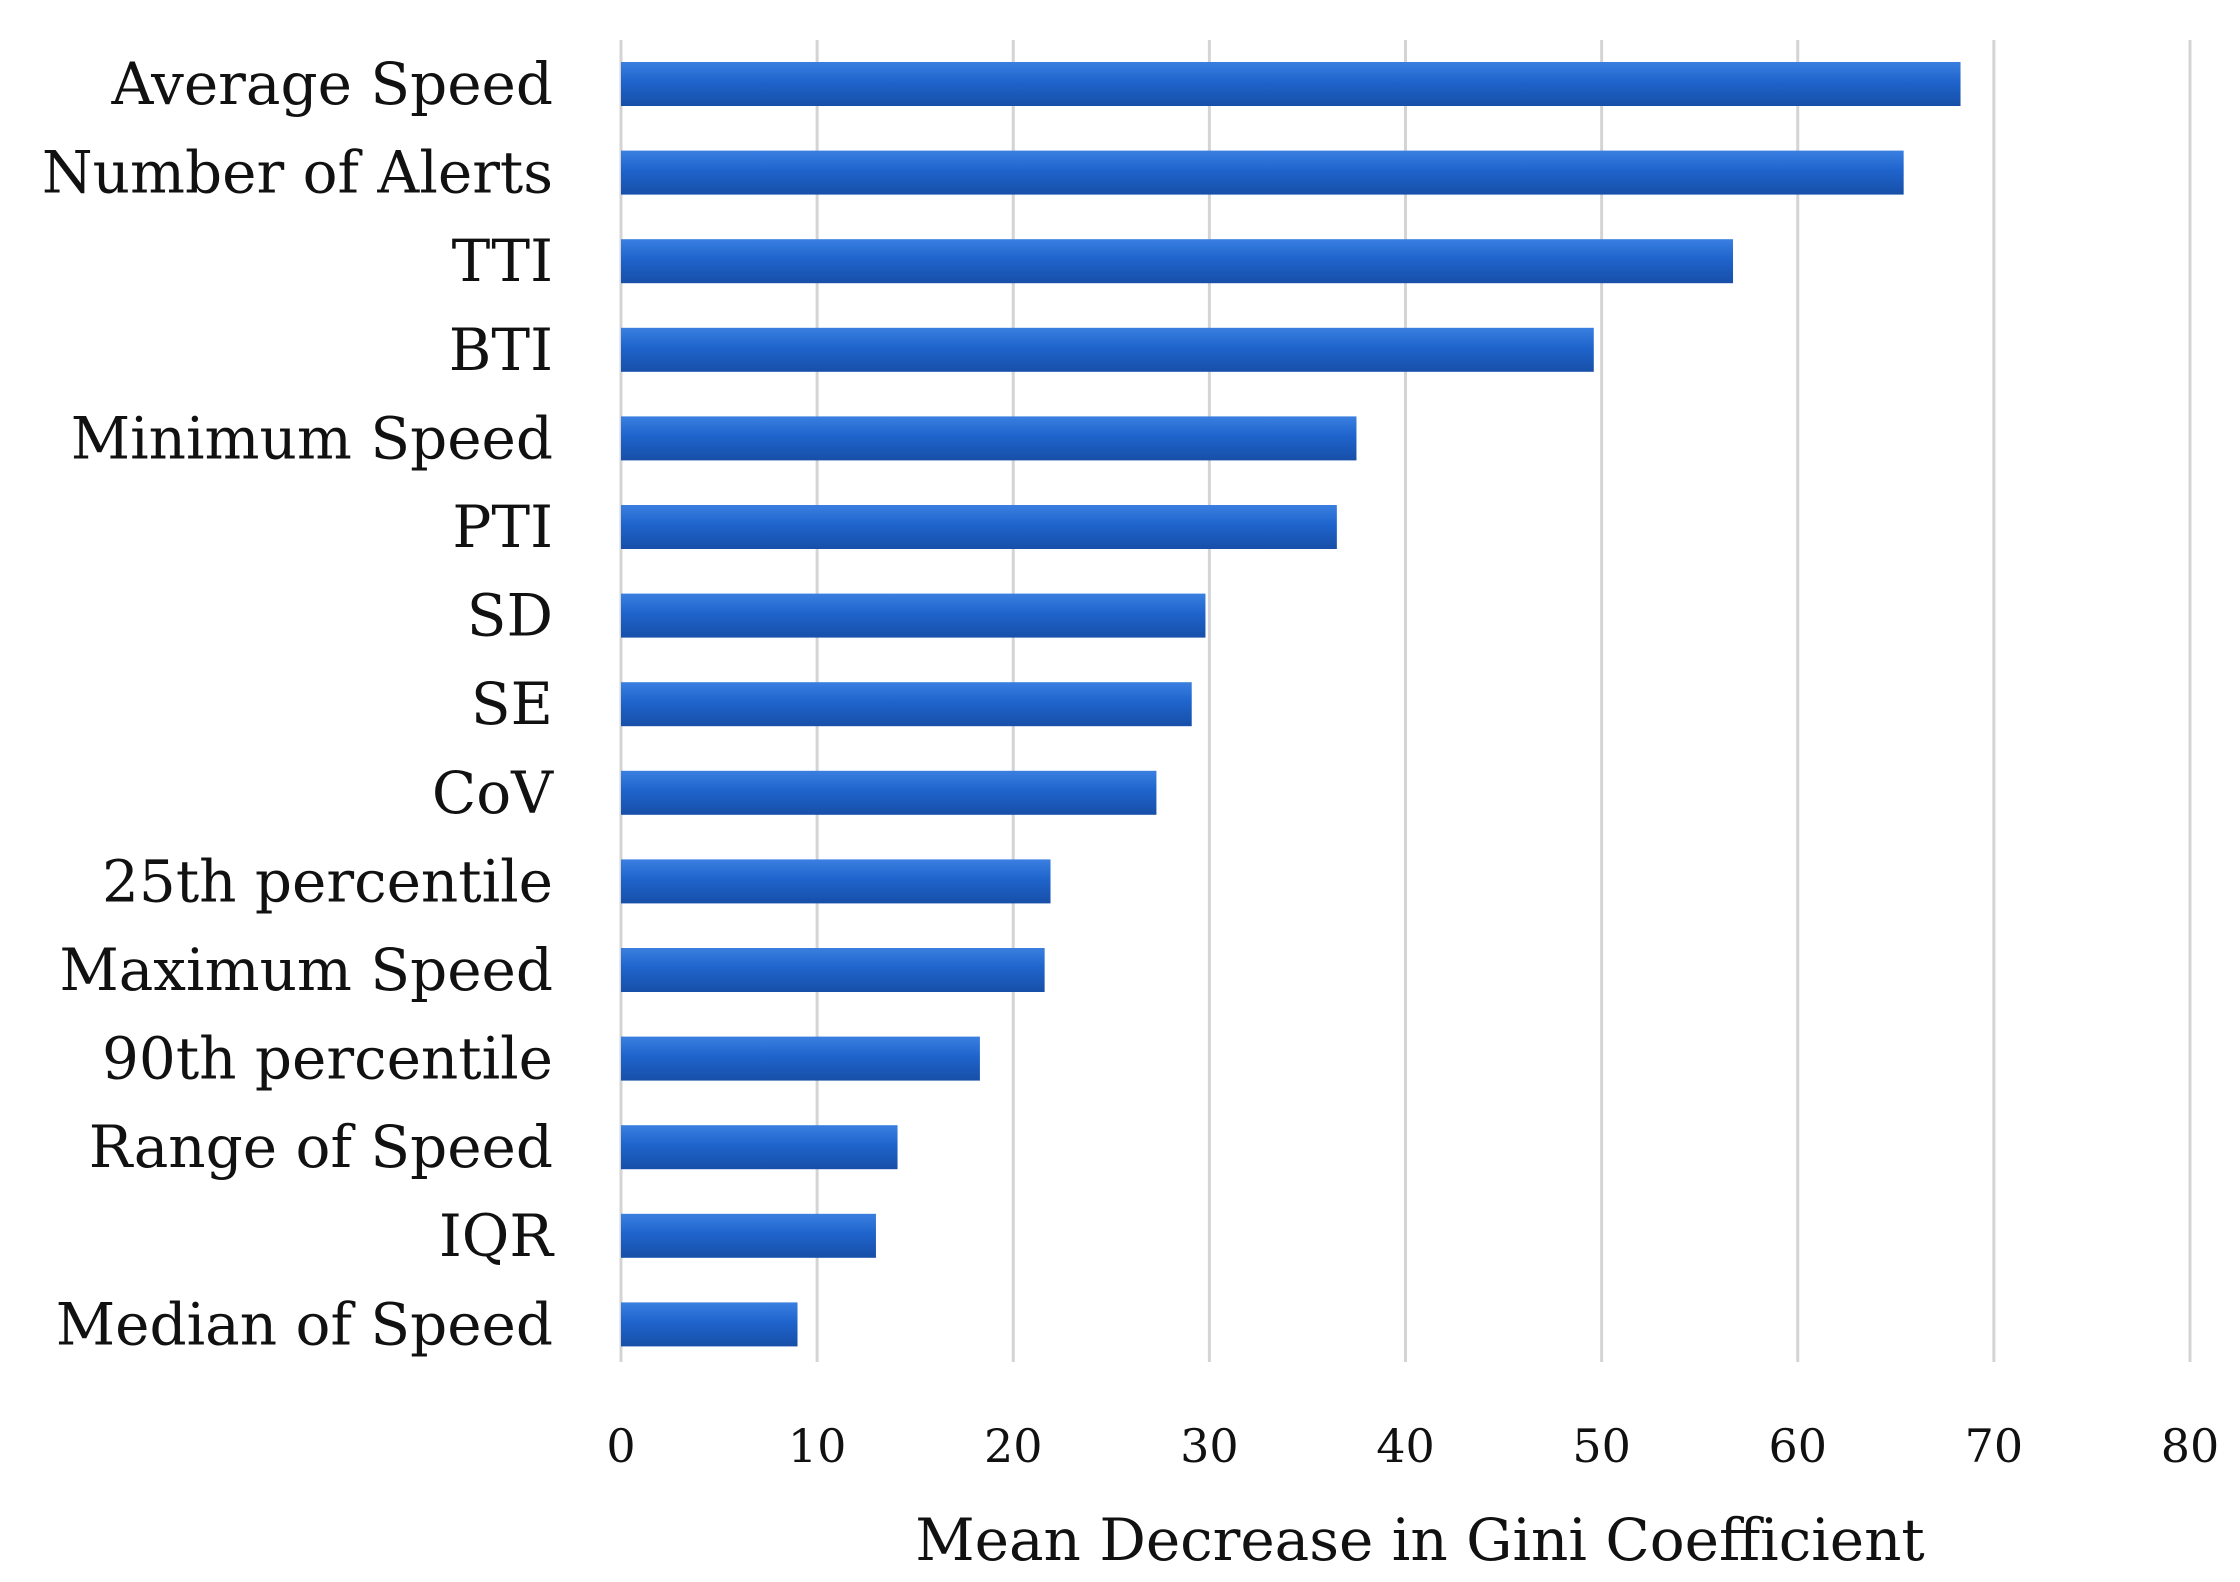 The width and height of the screenshot is (2240, 1582). I want to click on x-tick-label: 80, so click(2190, 1446).